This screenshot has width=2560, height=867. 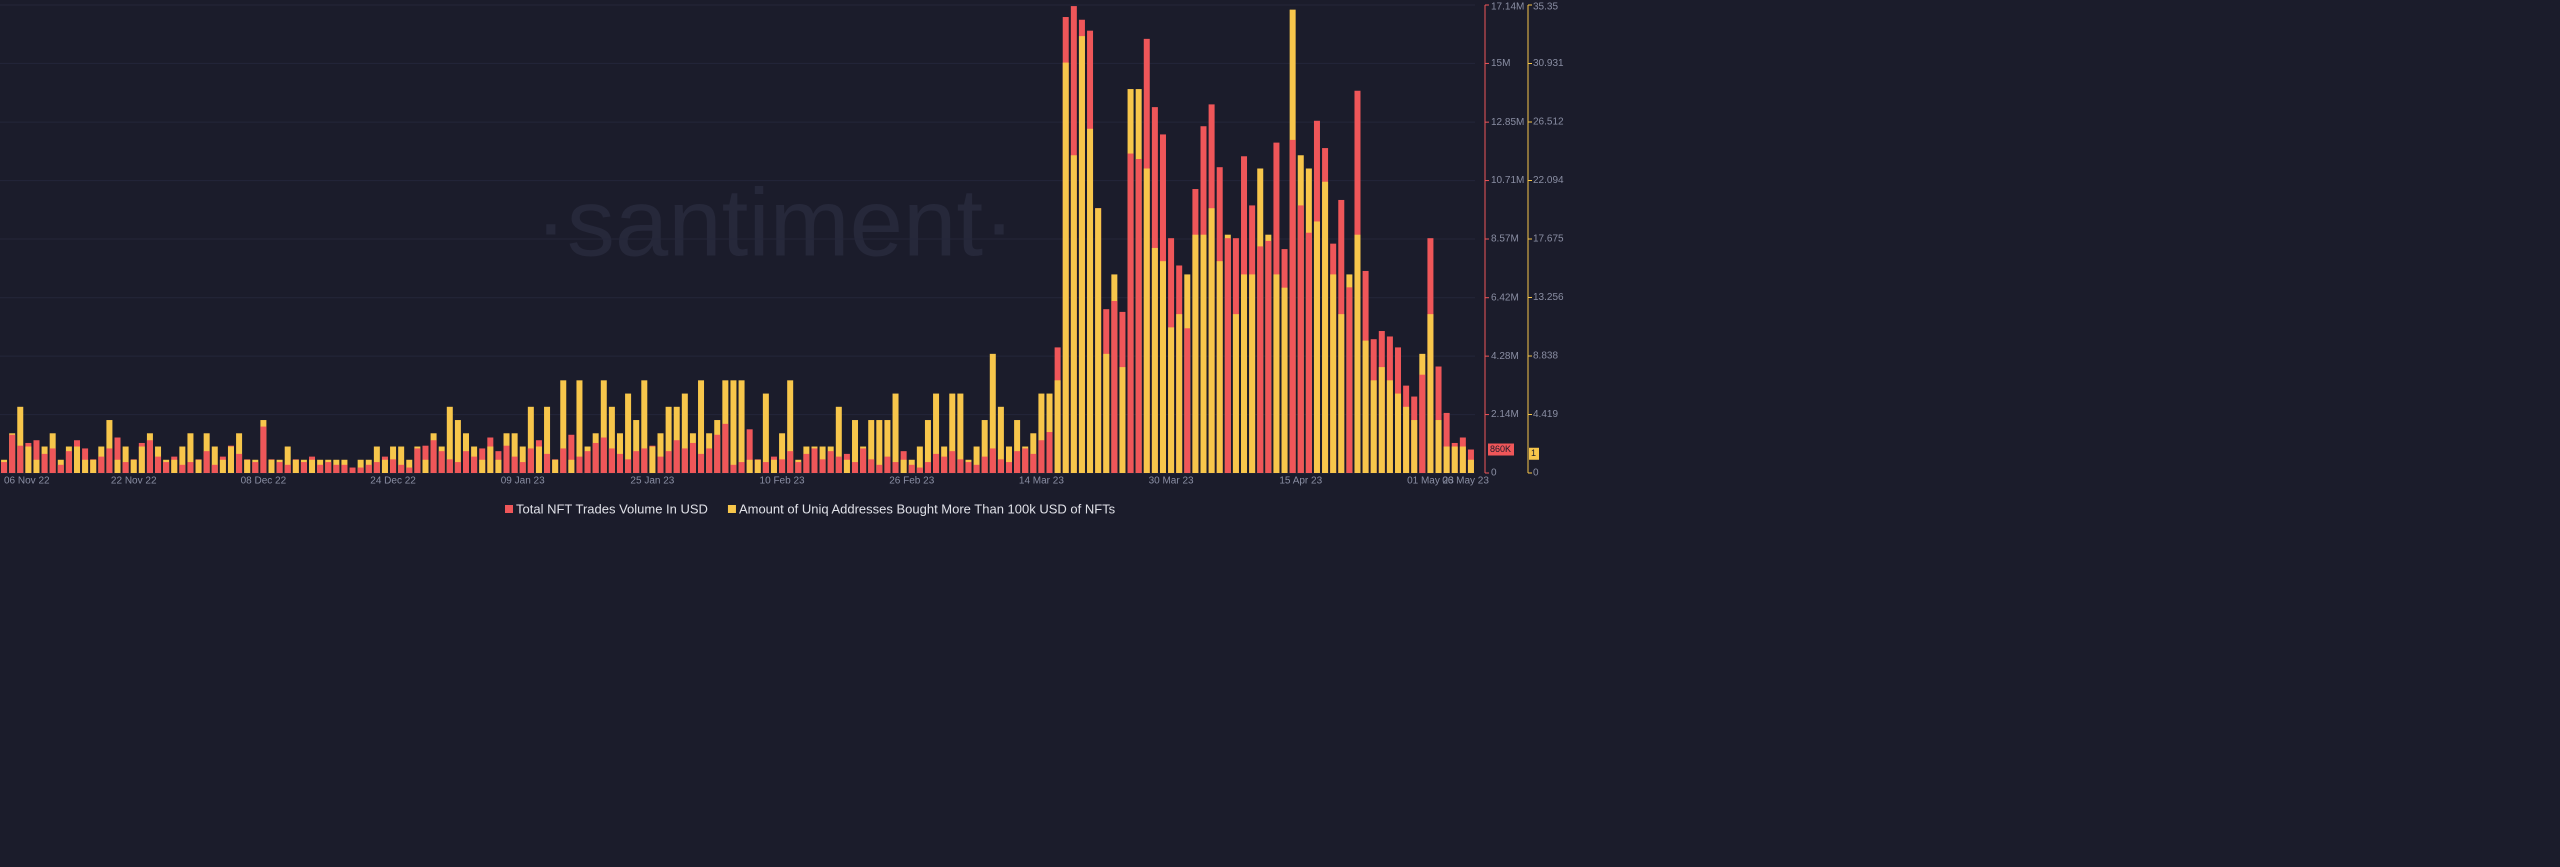 I want to click on last-value-label: 1, so click(x=1533, y=453).